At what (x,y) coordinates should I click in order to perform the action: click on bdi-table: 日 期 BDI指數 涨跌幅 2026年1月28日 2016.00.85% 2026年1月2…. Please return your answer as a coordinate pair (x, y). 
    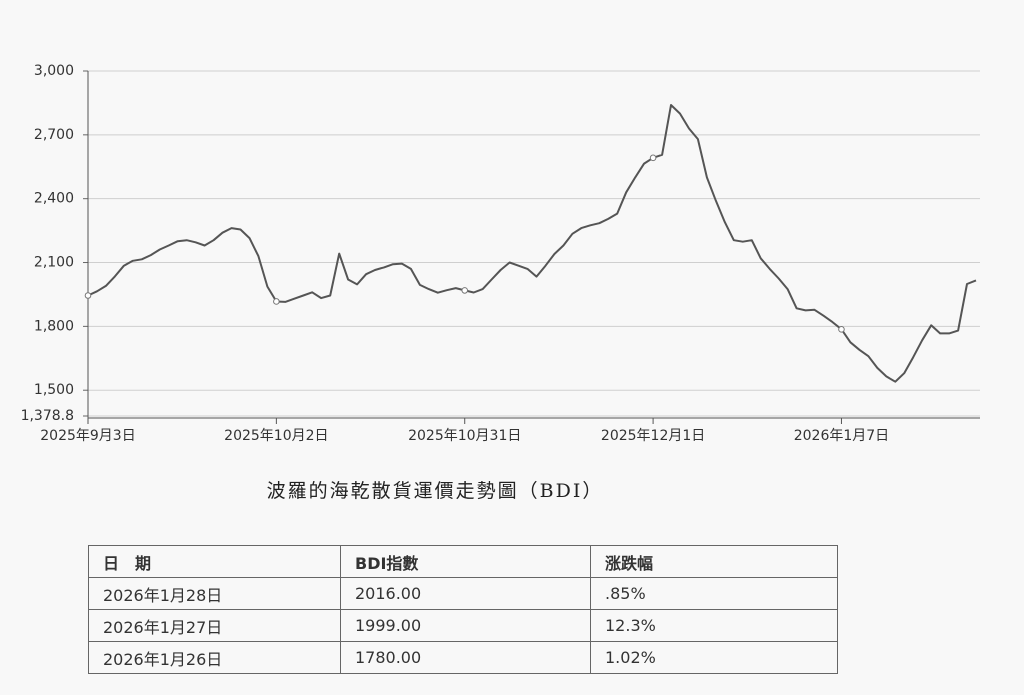
    Looking at the image, I should click on (463, 609).